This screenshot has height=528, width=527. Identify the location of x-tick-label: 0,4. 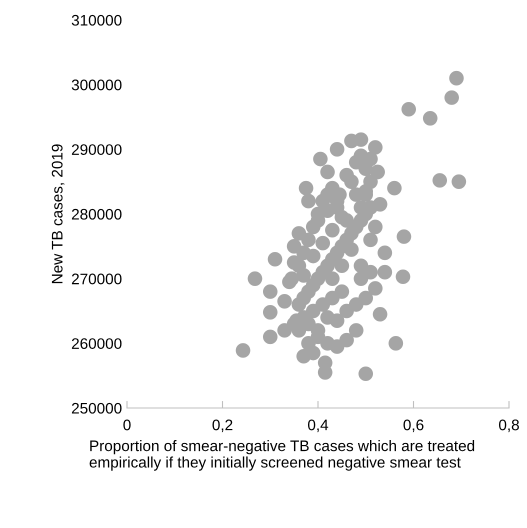
(318, 426).